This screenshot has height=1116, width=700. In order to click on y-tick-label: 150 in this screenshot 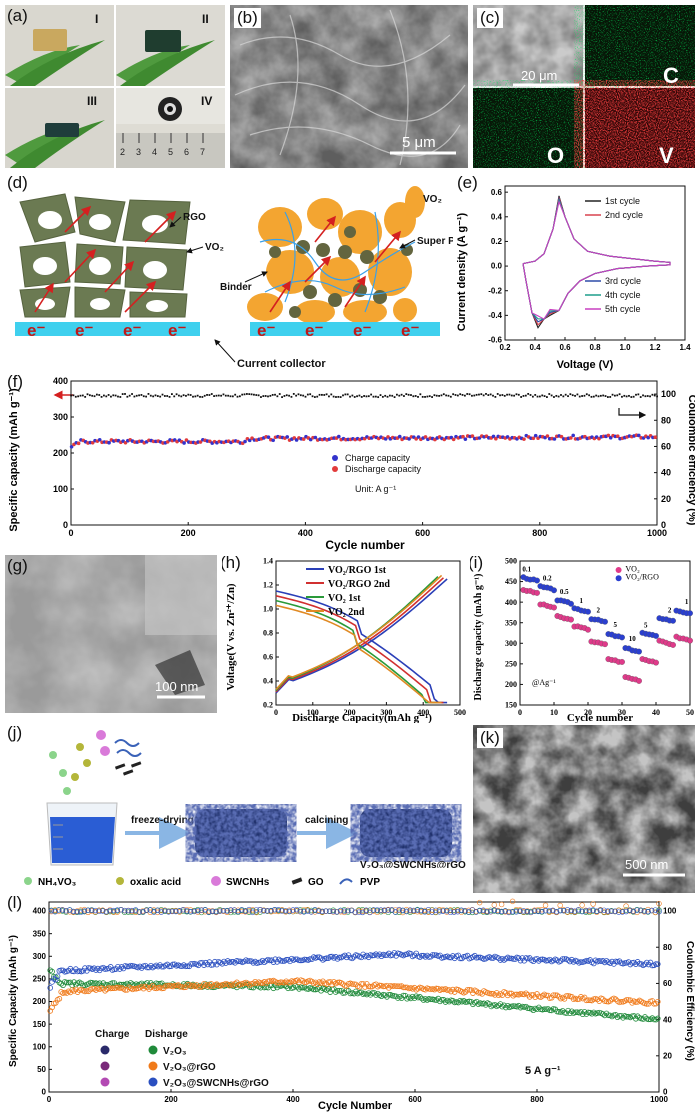, I will do `click(511, 705)`.